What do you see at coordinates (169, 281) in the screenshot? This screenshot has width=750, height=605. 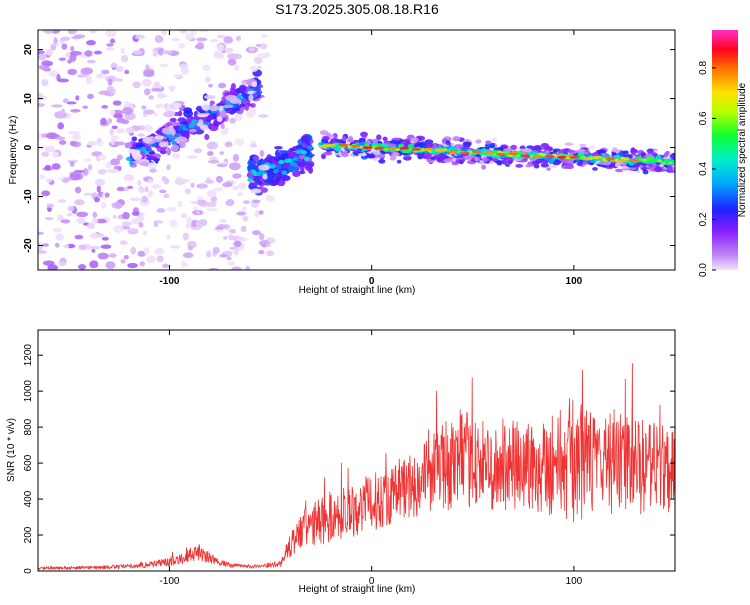 I see `spectrogram-x-tick-label: -100` at bounding box center [169, 281].